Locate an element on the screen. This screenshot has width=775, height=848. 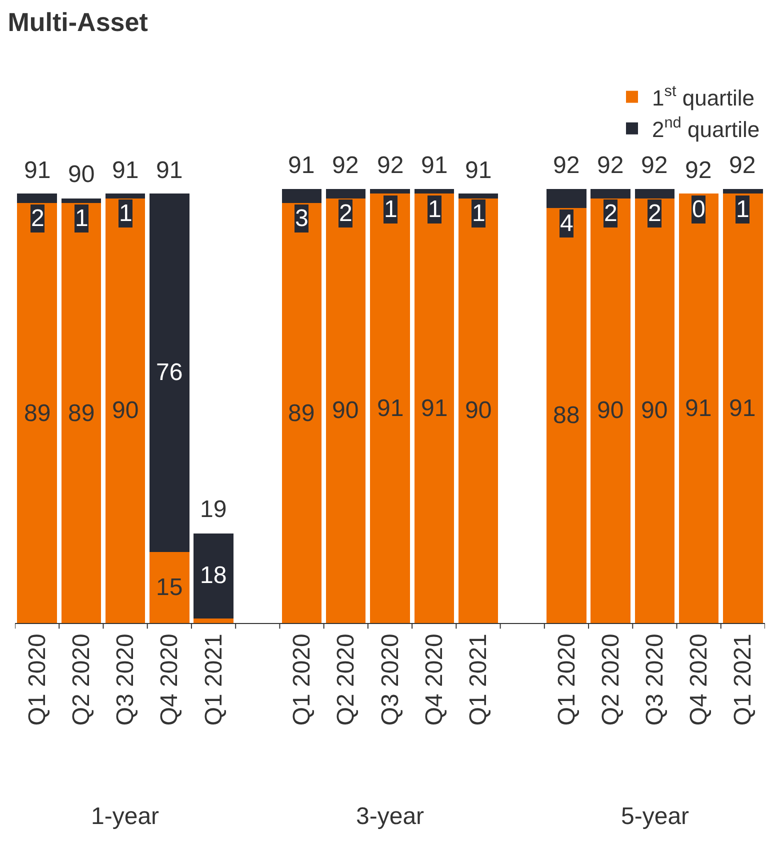
data-label: 18 is located at coordinates (213, 575).